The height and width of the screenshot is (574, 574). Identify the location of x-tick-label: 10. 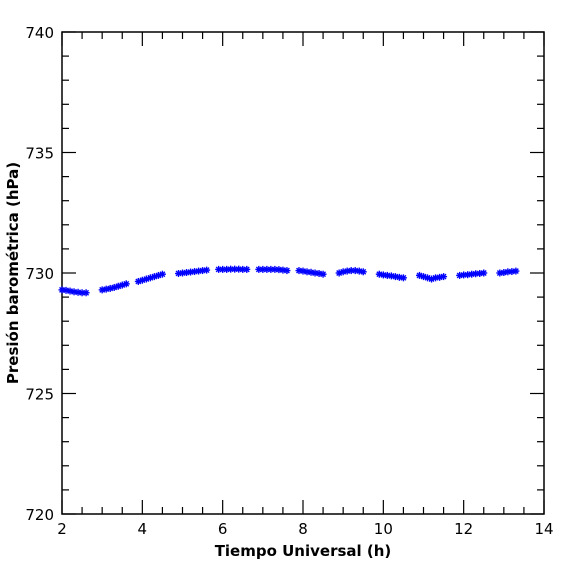
(383, 529).